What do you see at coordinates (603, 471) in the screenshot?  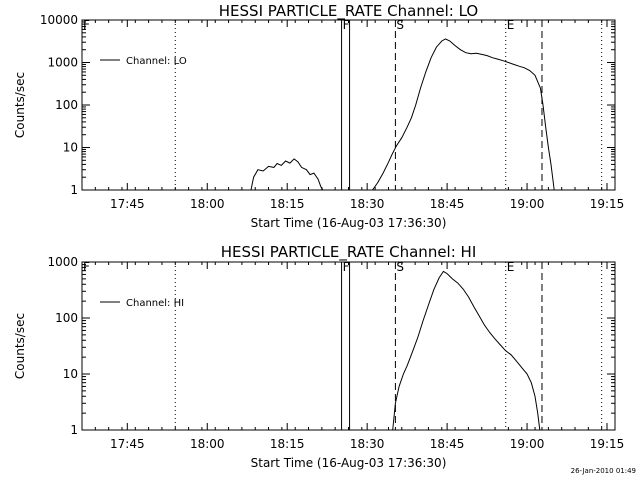 I see `footer-timestamp: 26-Jan-2010 01:49` at bounding box center [603, 471].